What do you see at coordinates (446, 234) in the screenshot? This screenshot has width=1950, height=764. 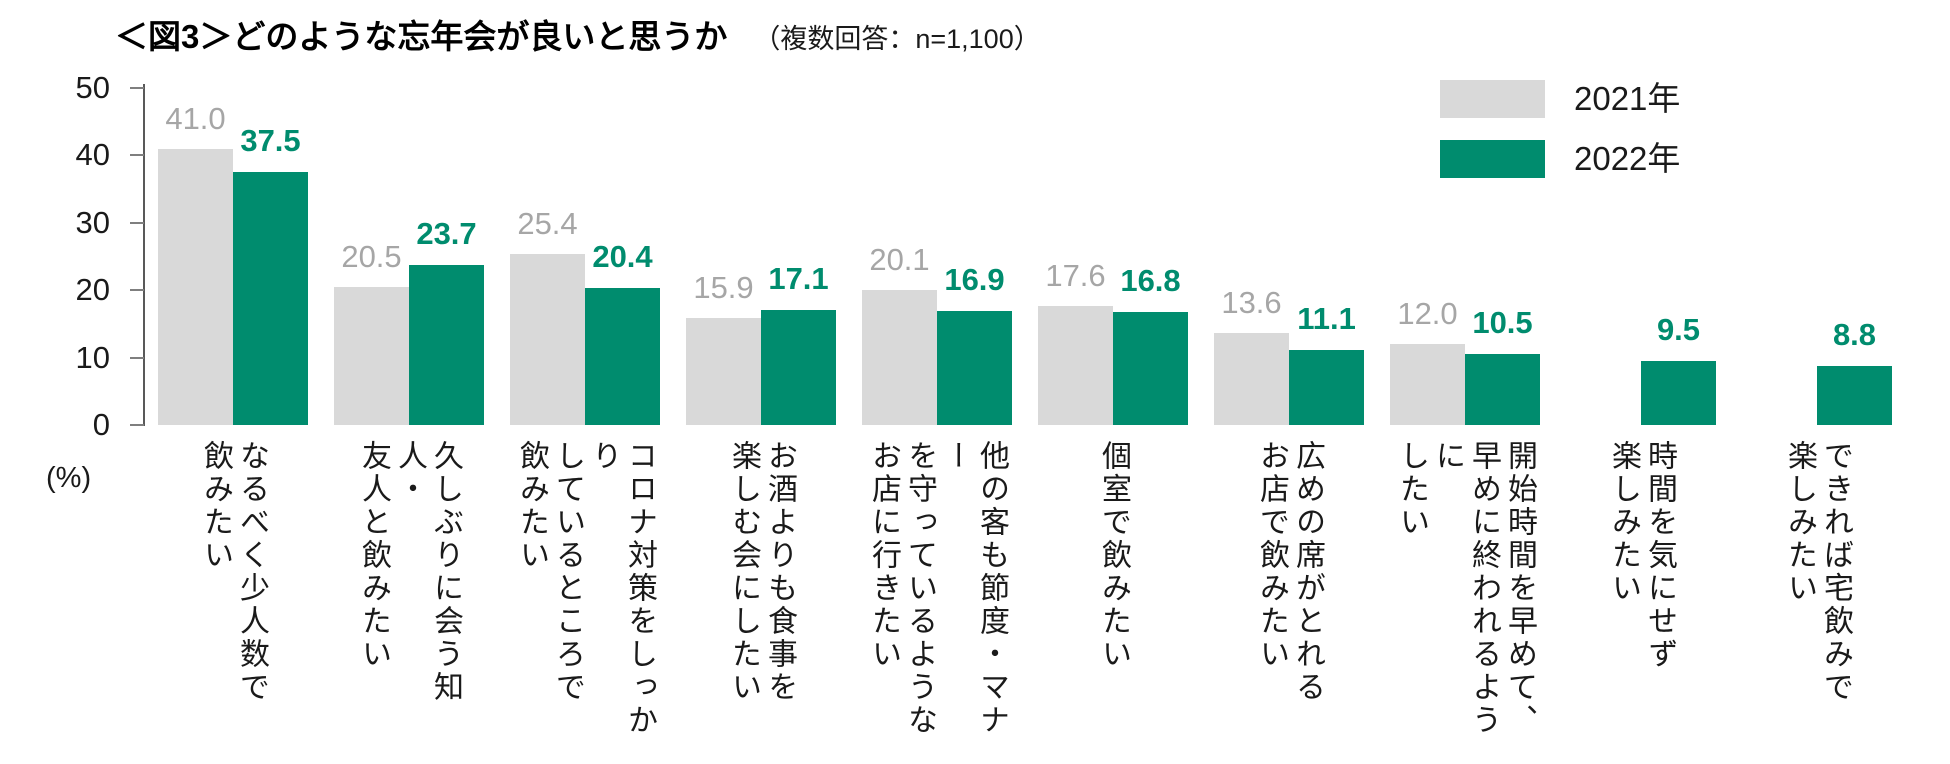 I see `value-label-2022: 23.7` at bounding box center [446, 234].